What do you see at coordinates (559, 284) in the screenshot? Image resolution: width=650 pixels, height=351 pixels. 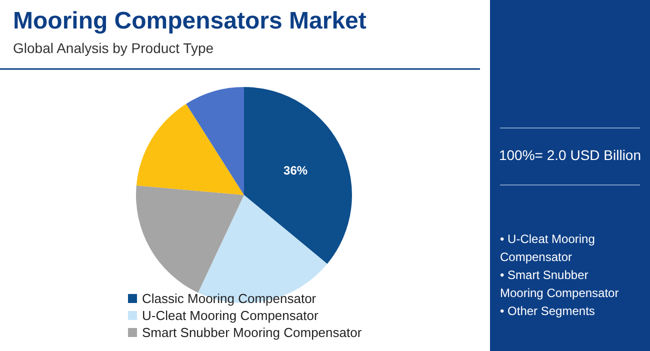 I see `text: • Smart Snubber Mooring Compensator` at bounding box center [559, 284].